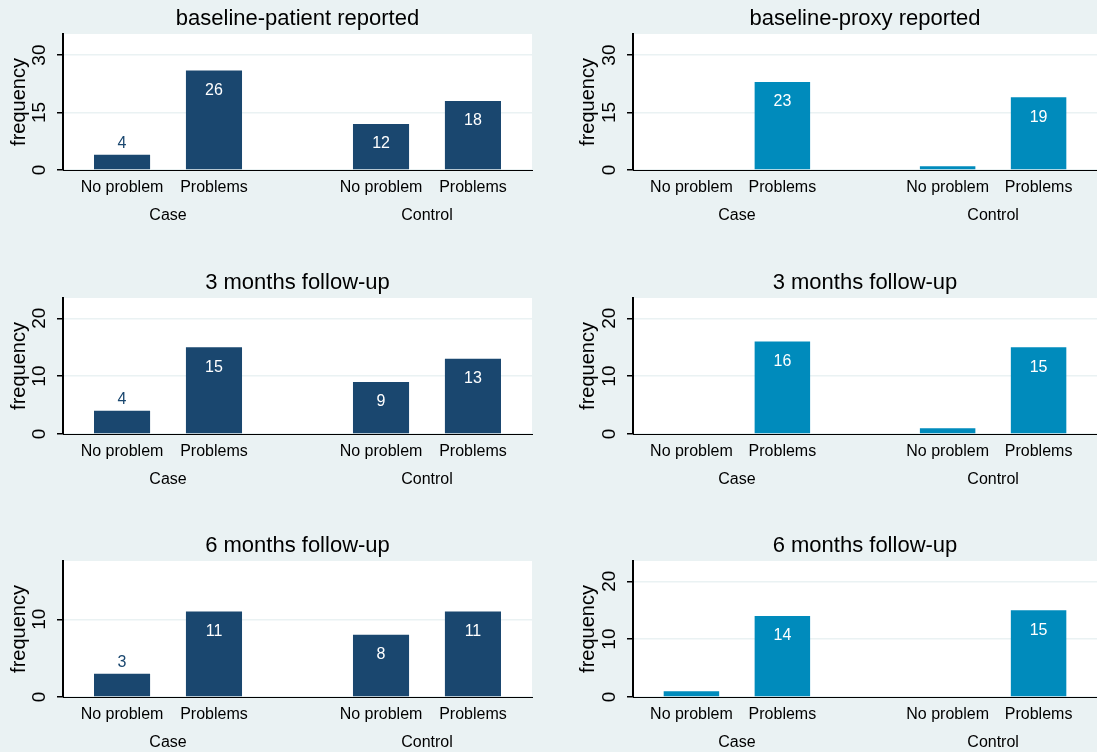 Image resolution: width=1097 pixels, height=752 pixels. I want to click on chart-title: baseline-patient reported, so click(297, 18).